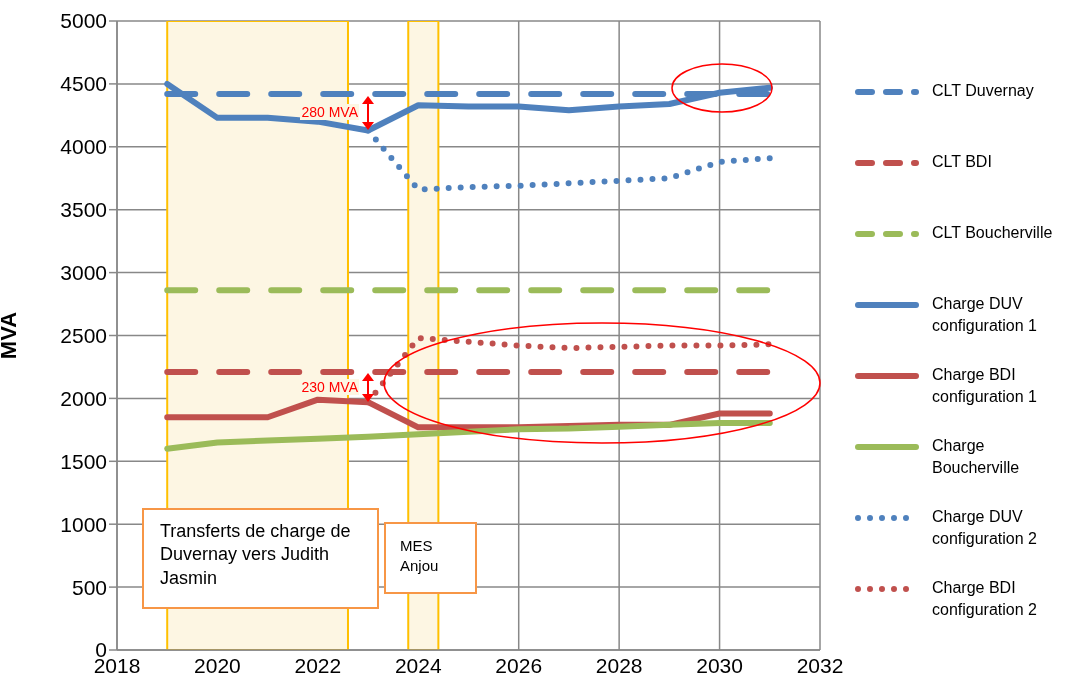 This screenshot has width=1070, height=693. What do you see at coordinates (83, 147) in the screenshot?
I see `y-tick-label: 4000` at bounding box center [83, 147].